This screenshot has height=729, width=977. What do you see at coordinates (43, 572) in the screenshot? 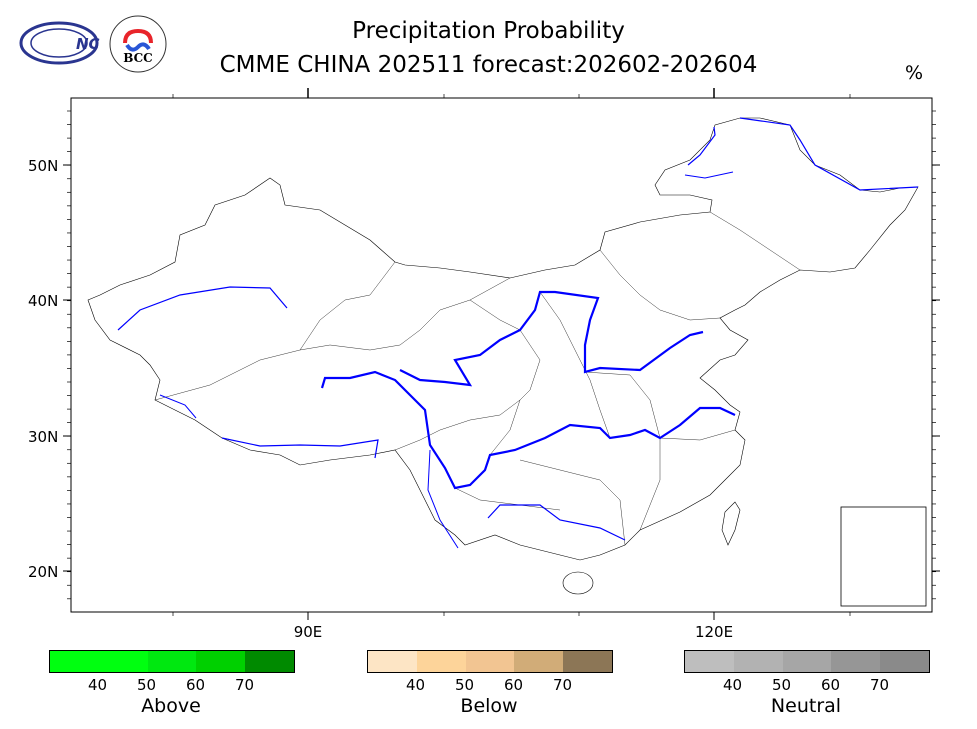
I see `lat-label-20n: 20N` at bounding box center [43, 572].